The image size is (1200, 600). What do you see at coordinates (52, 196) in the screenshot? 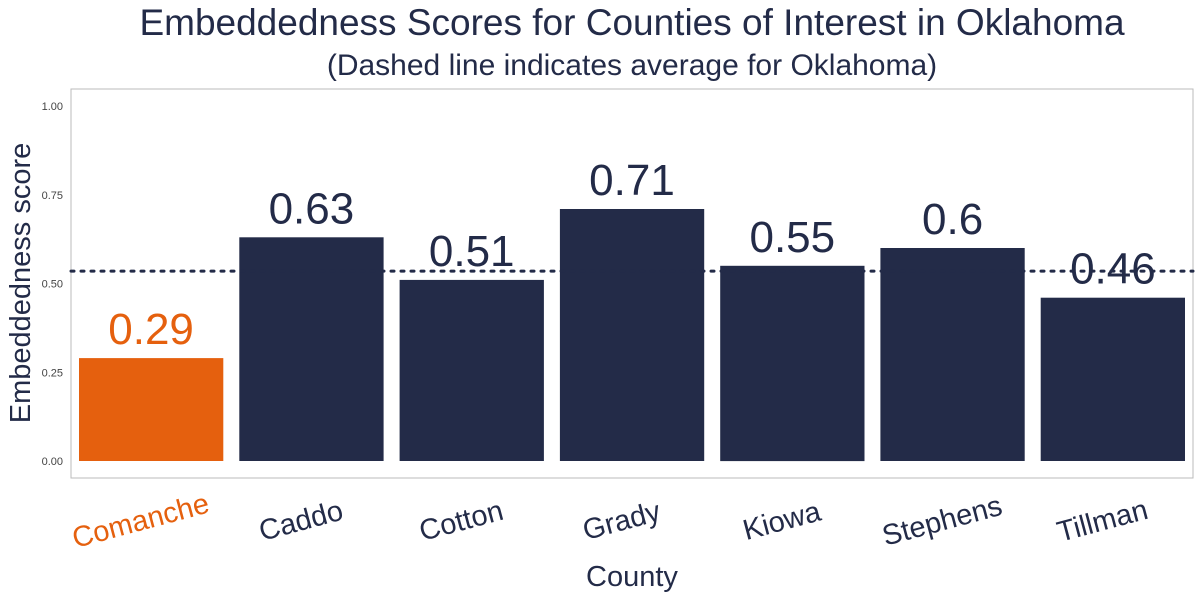
I see `y-tick-label: 0.75` at bounding box center [52, 196].